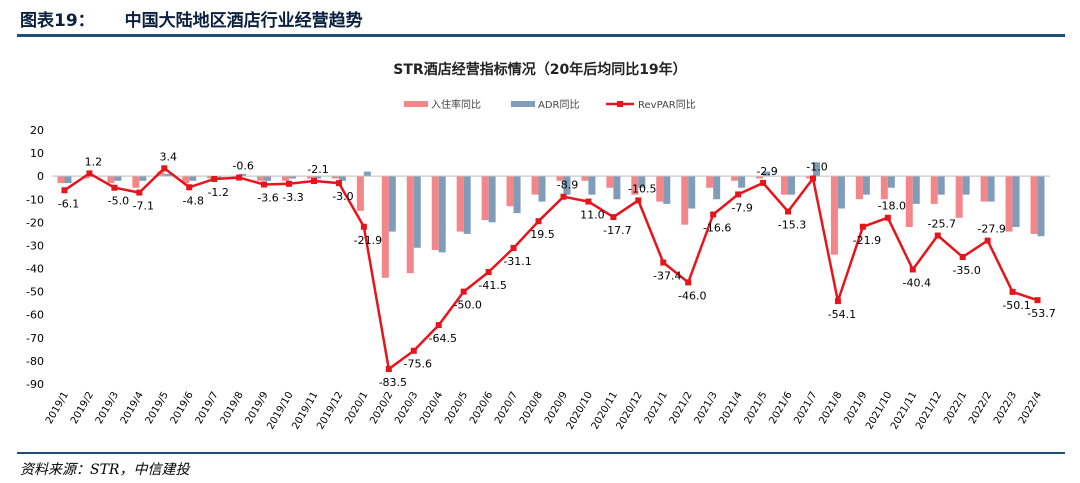 The image size is (1080, 483). Describe the element at coordinates (381, 408) in the screenshot. I see `x-tick-label: 2020/2` at that location.